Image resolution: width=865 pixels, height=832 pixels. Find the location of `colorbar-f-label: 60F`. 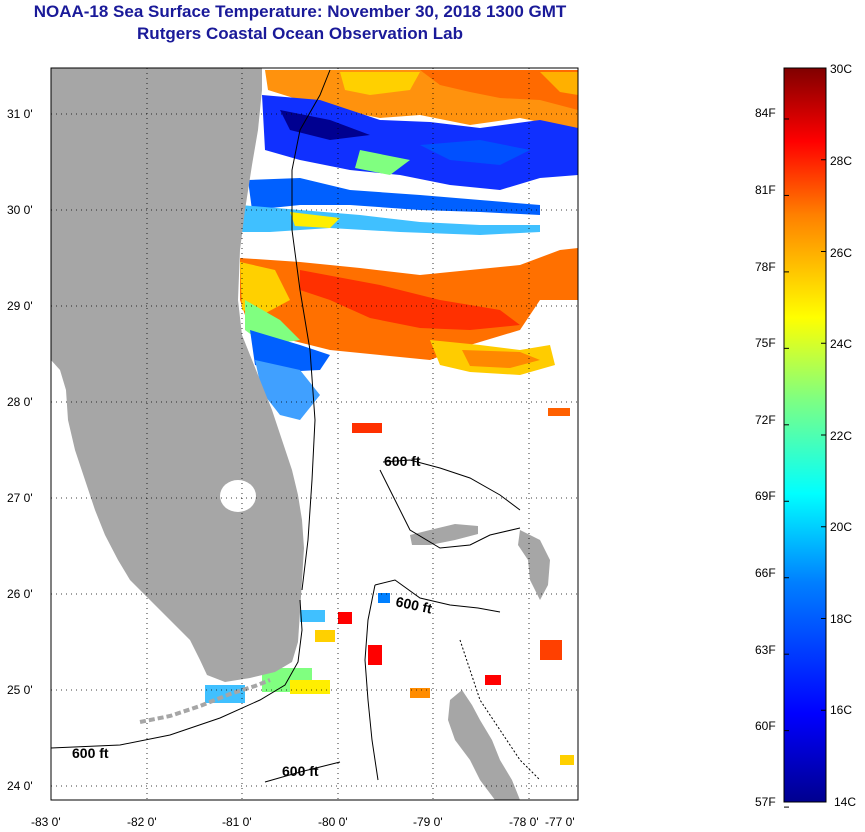

colorbar-f-label: 60F is located at coordinates (765, 726).